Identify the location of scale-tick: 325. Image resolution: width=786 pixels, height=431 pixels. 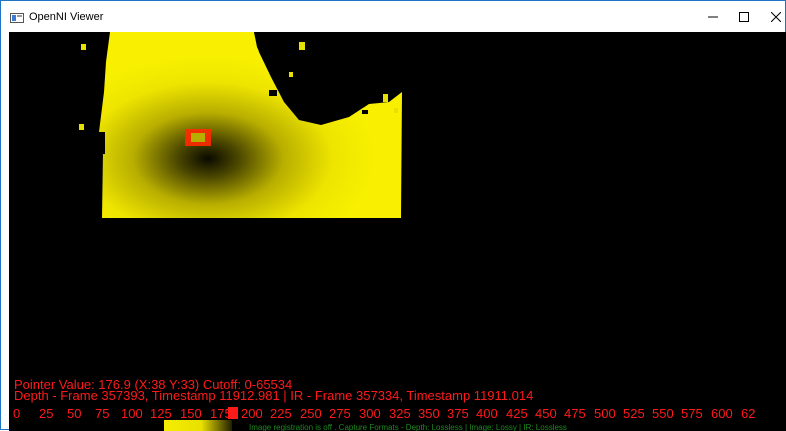
(400, 413).